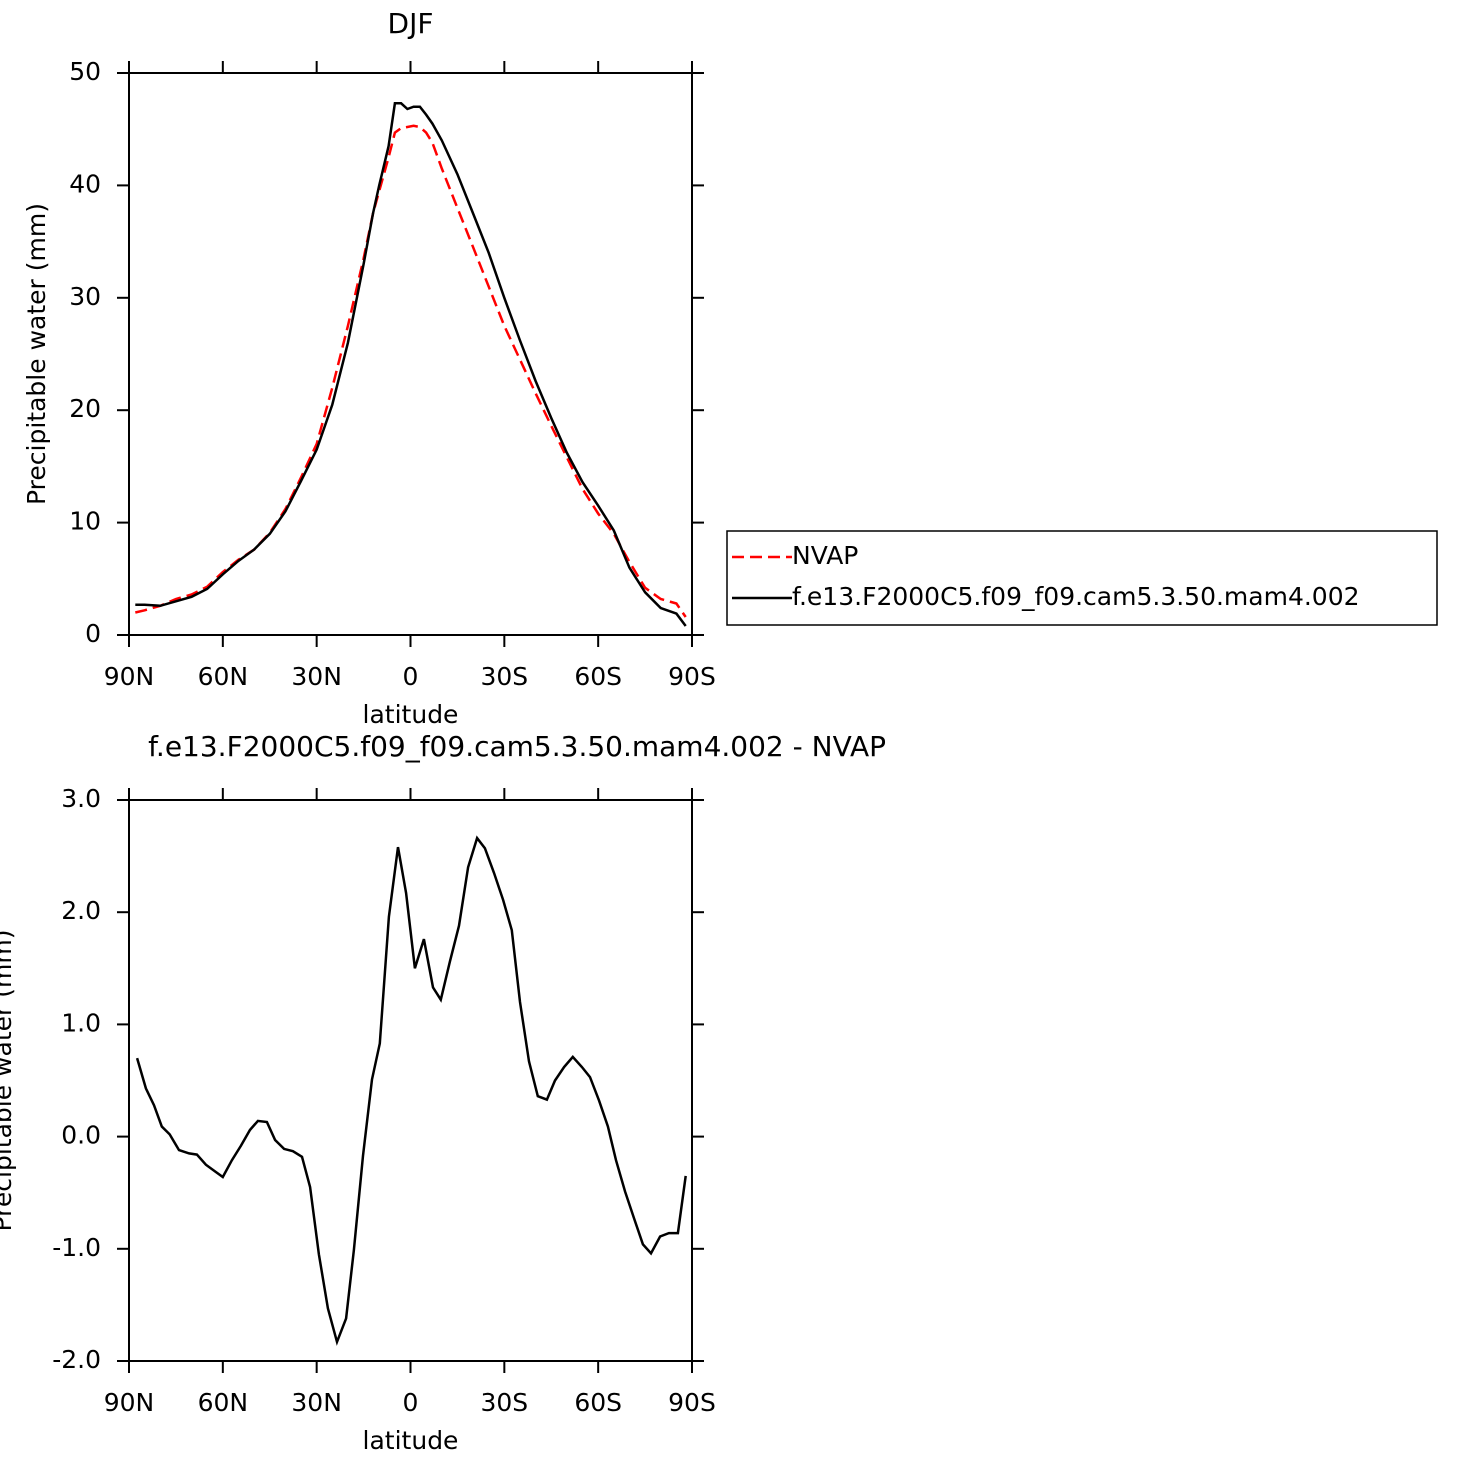  What do you see at coordinates (85, 71) in the screenshot?
I see `y-tick-label: 50` at bounding box center [85, 71].